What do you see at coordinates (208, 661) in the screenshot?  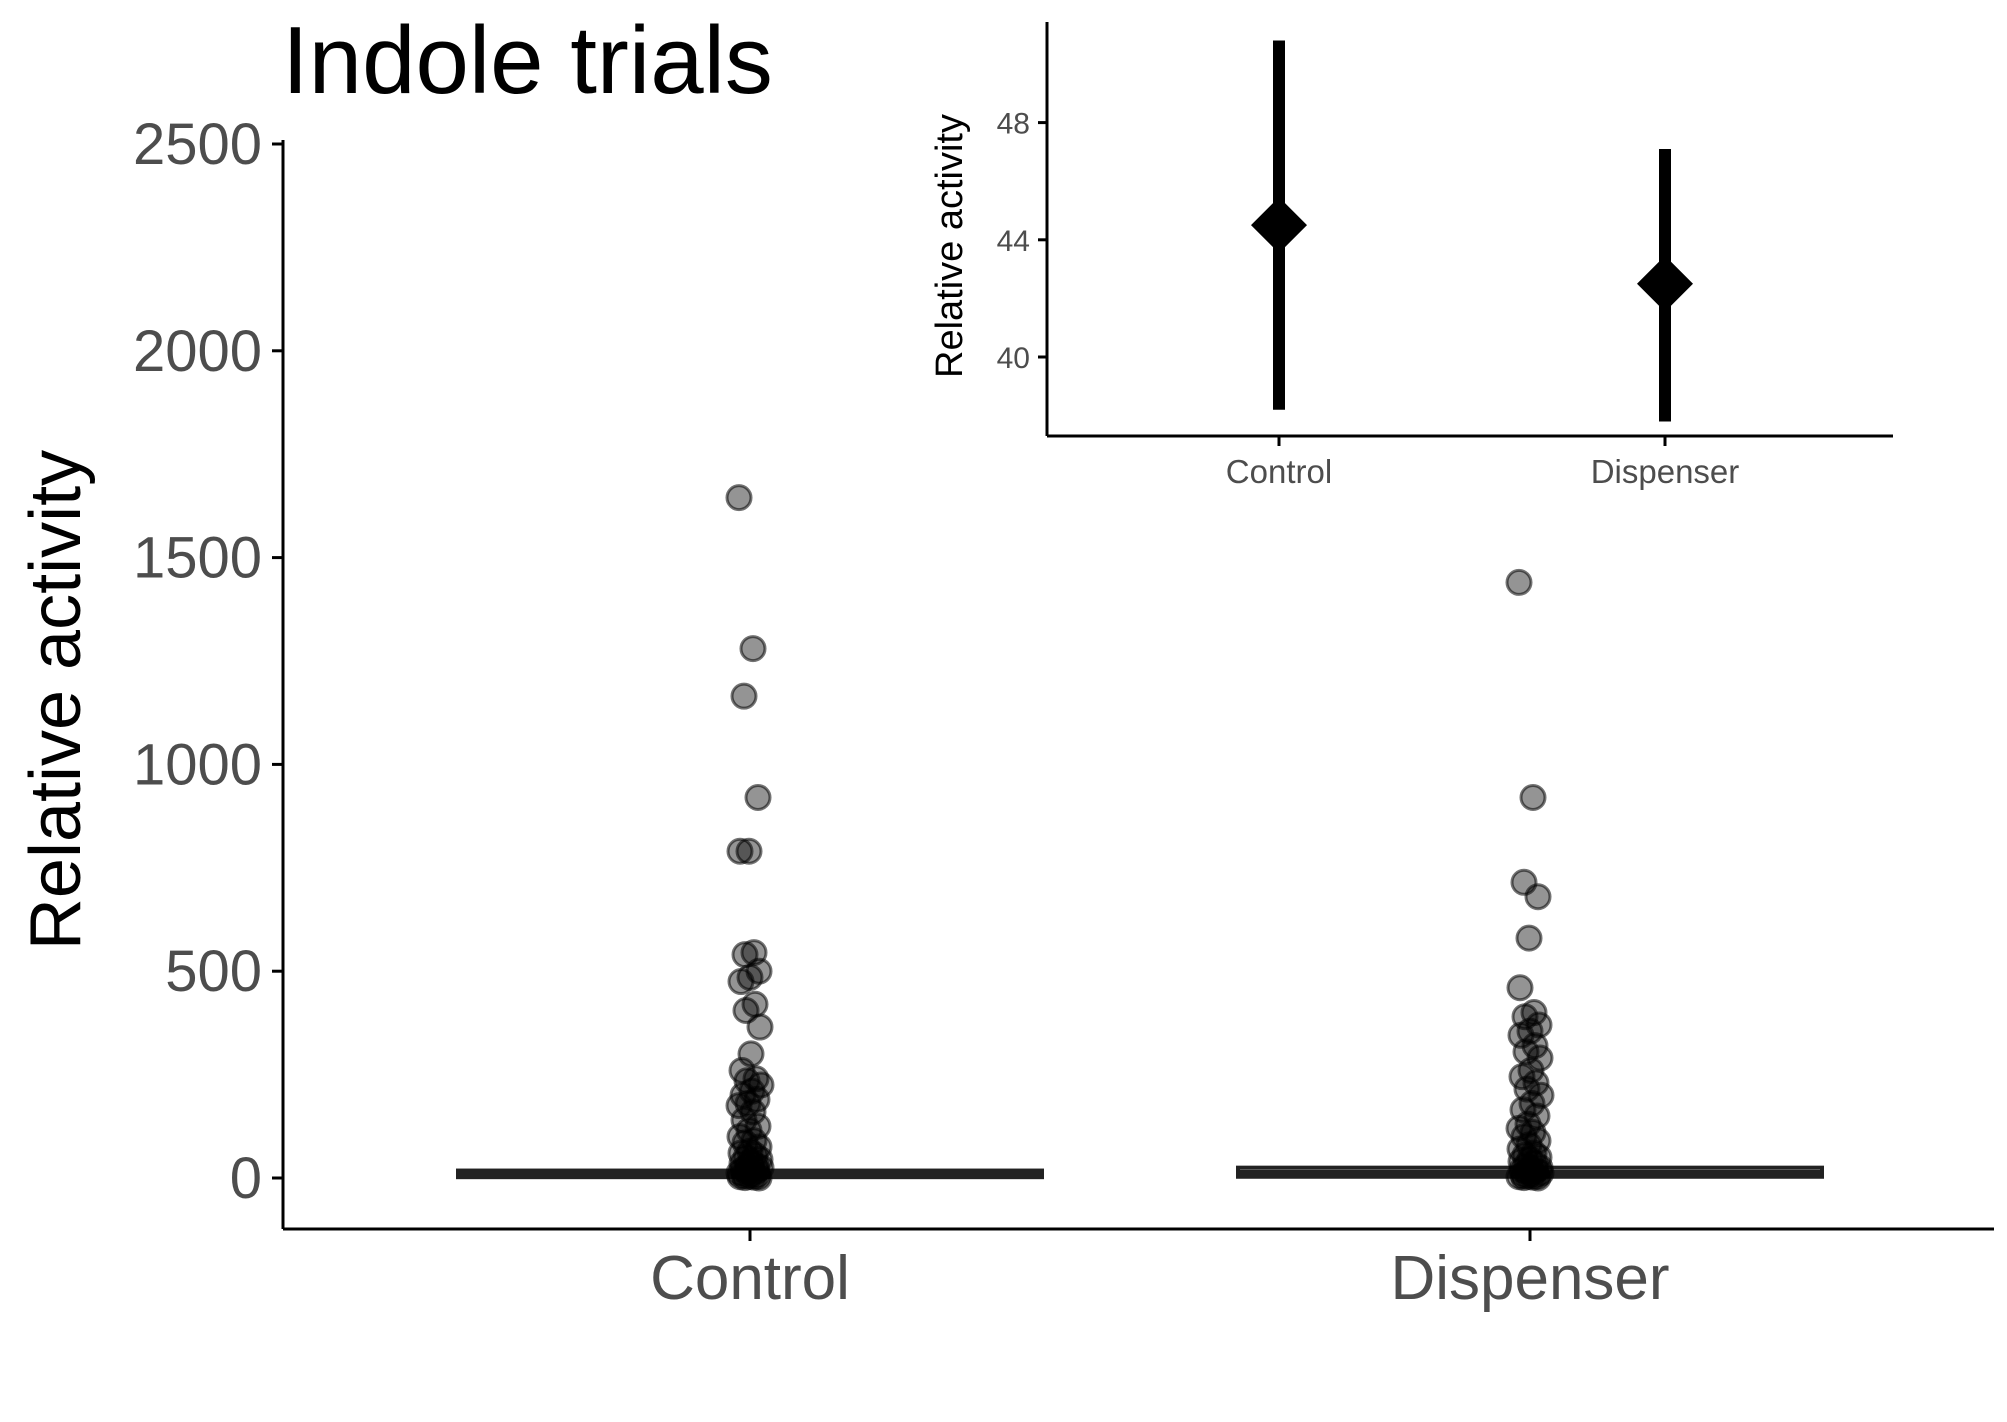 I see `y-axis-ticks: 0 500 1000 1500 2000 2500` at bounding box center [208, 661].